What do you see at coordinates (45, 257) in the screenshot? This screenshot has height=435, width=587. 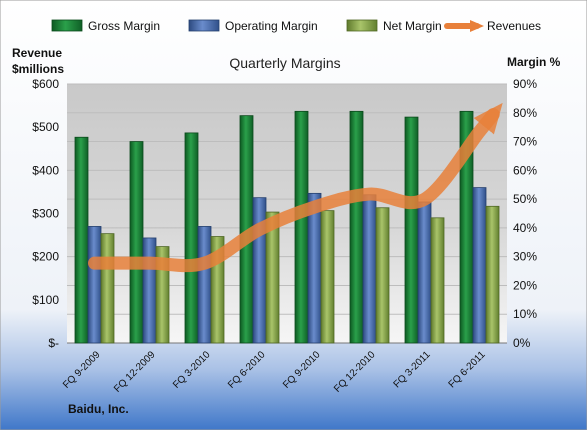 I see `y-left-tick-label: $200` at bounding box center [45, 257].